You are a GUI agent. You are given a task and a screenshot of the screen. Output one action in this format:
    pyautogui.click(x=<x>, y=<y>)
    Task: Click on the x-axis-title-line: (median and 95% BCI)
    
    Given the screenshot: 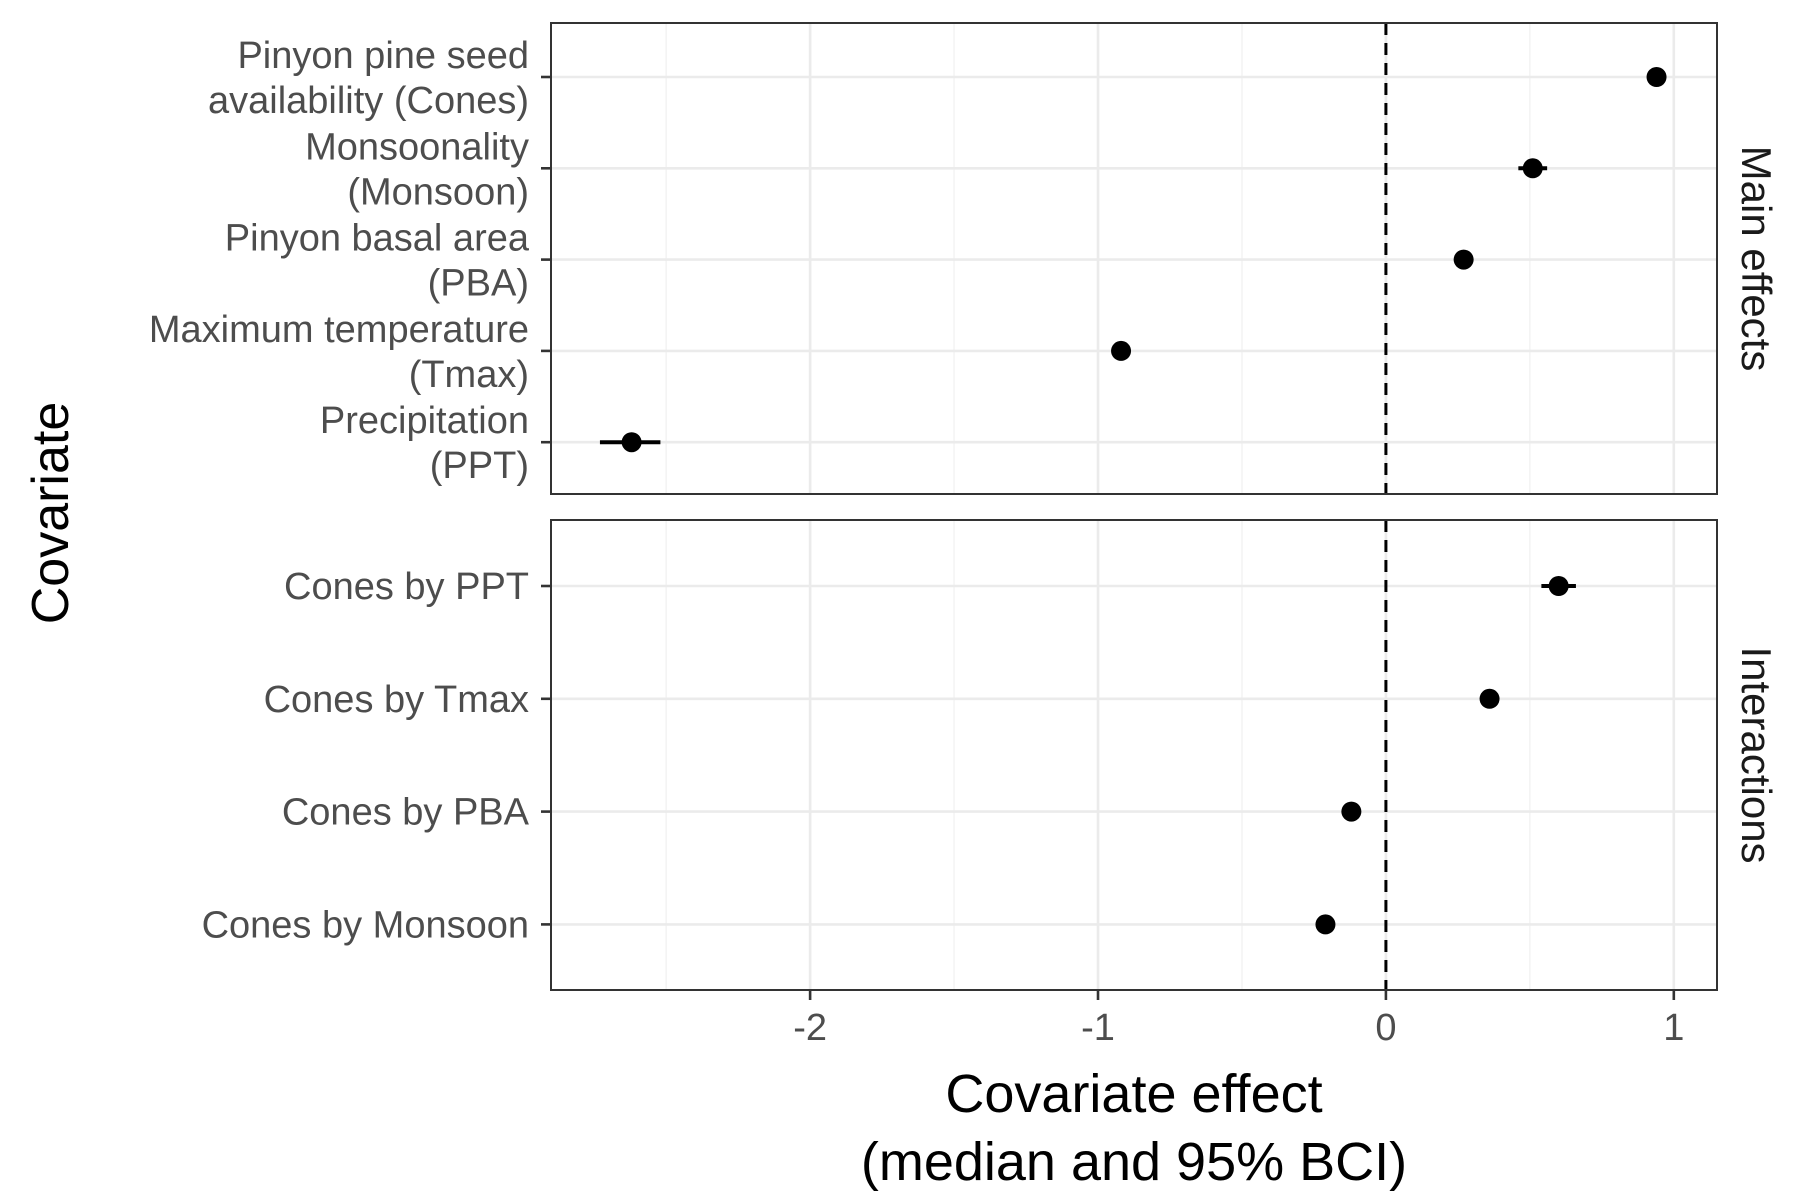 What is the action you would take?
    pyautogui.click(x=1134, y=1162)
    